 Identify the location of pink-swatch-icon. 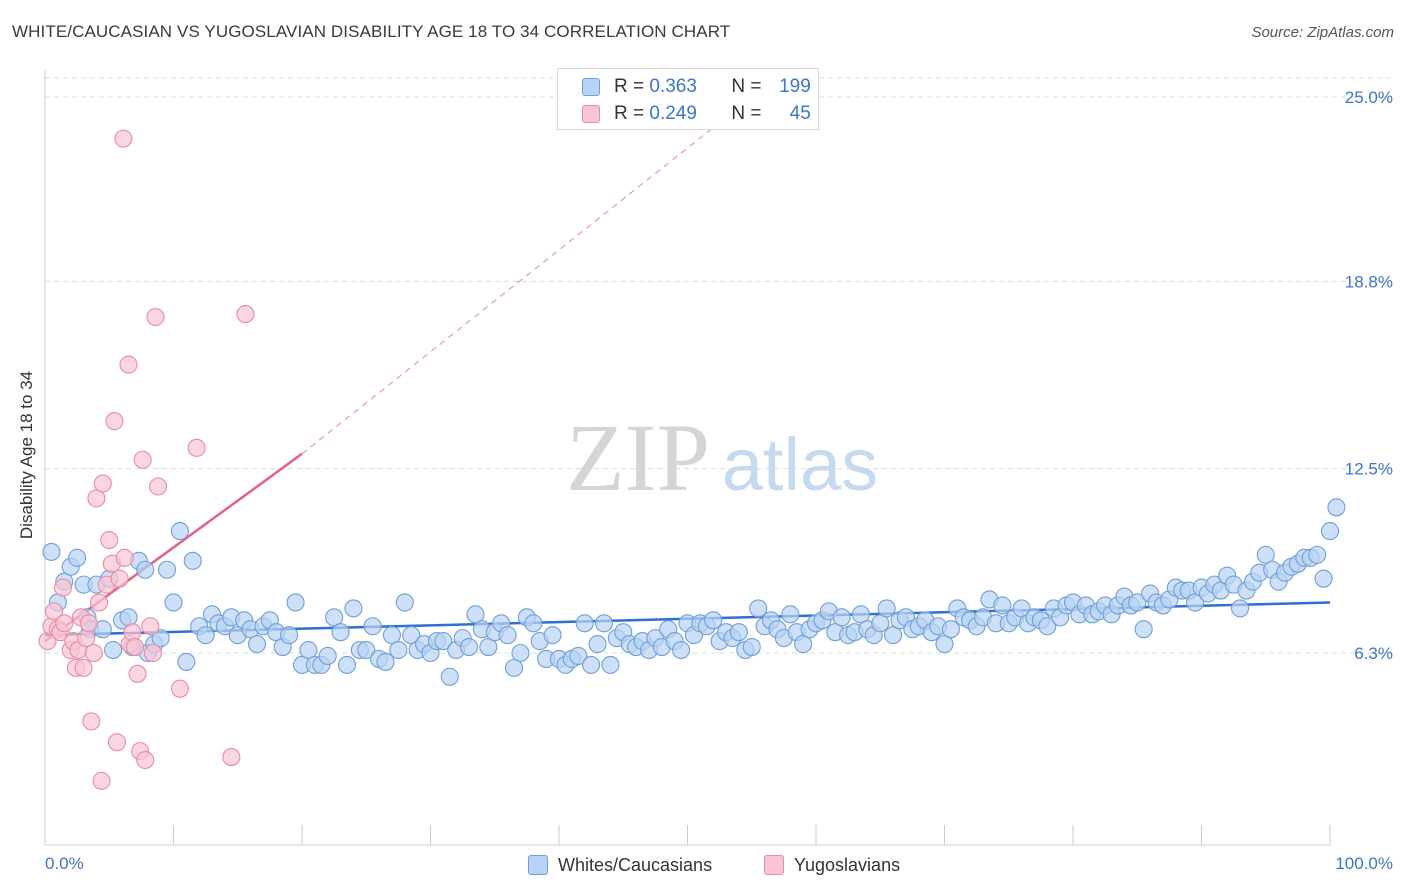
(591, 114).